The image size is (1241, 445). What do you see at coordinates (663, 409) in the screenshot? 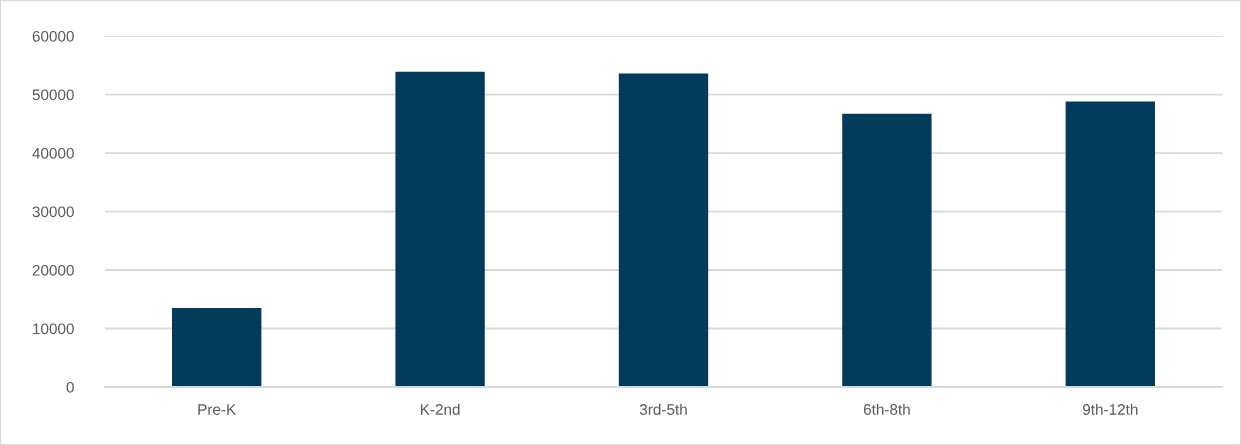
I see `x-tick-label: 3rd-5th` at bounding box center [663, 409].